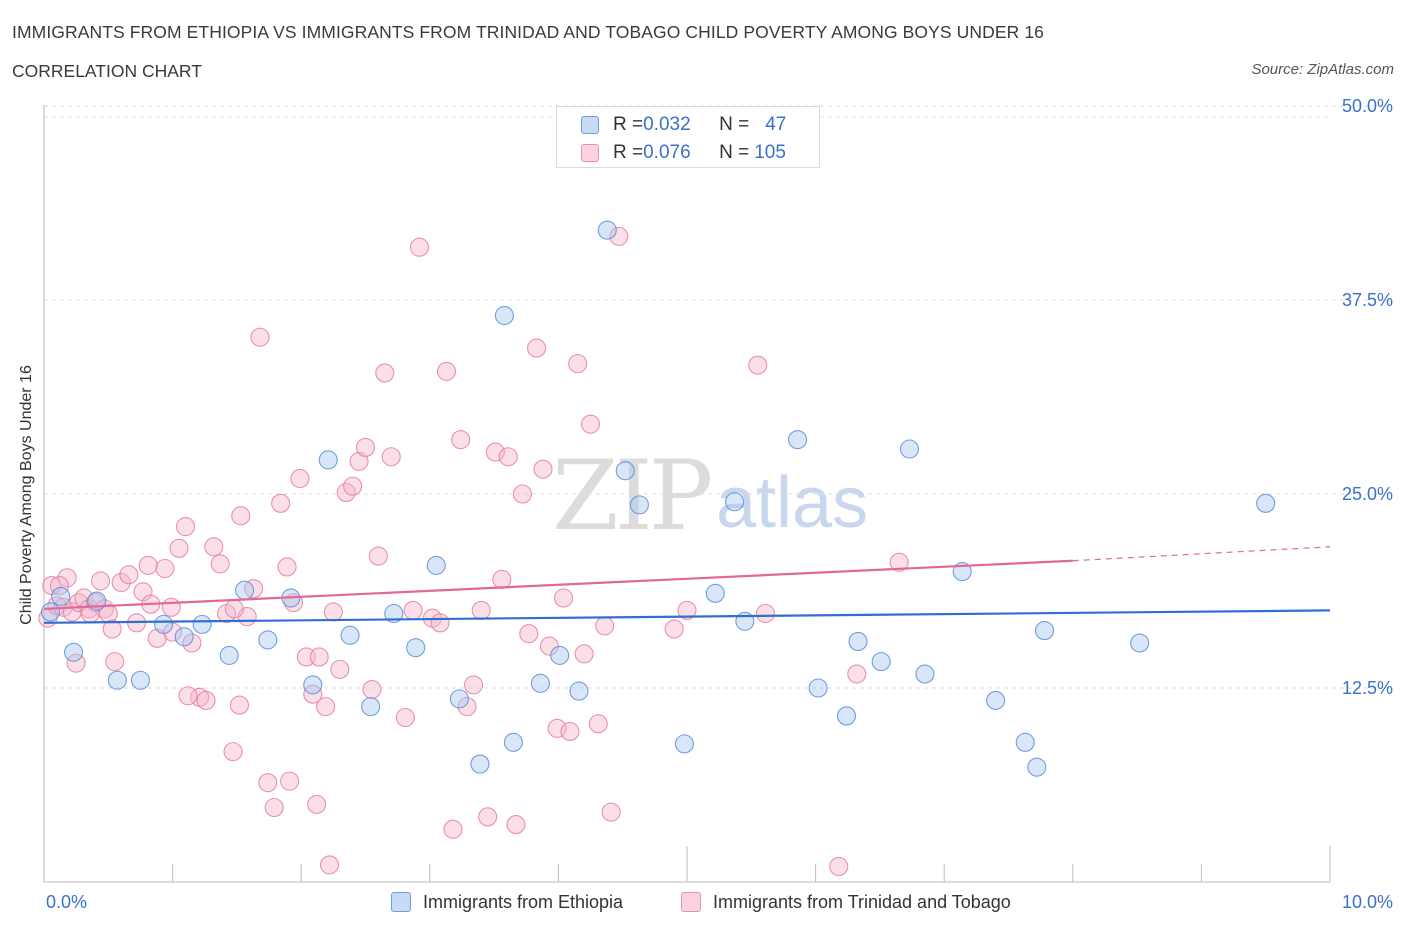 This screenshot has width=1406, height=930. I want to click on y-tick-label: 12.5%, so click(1367, 688).